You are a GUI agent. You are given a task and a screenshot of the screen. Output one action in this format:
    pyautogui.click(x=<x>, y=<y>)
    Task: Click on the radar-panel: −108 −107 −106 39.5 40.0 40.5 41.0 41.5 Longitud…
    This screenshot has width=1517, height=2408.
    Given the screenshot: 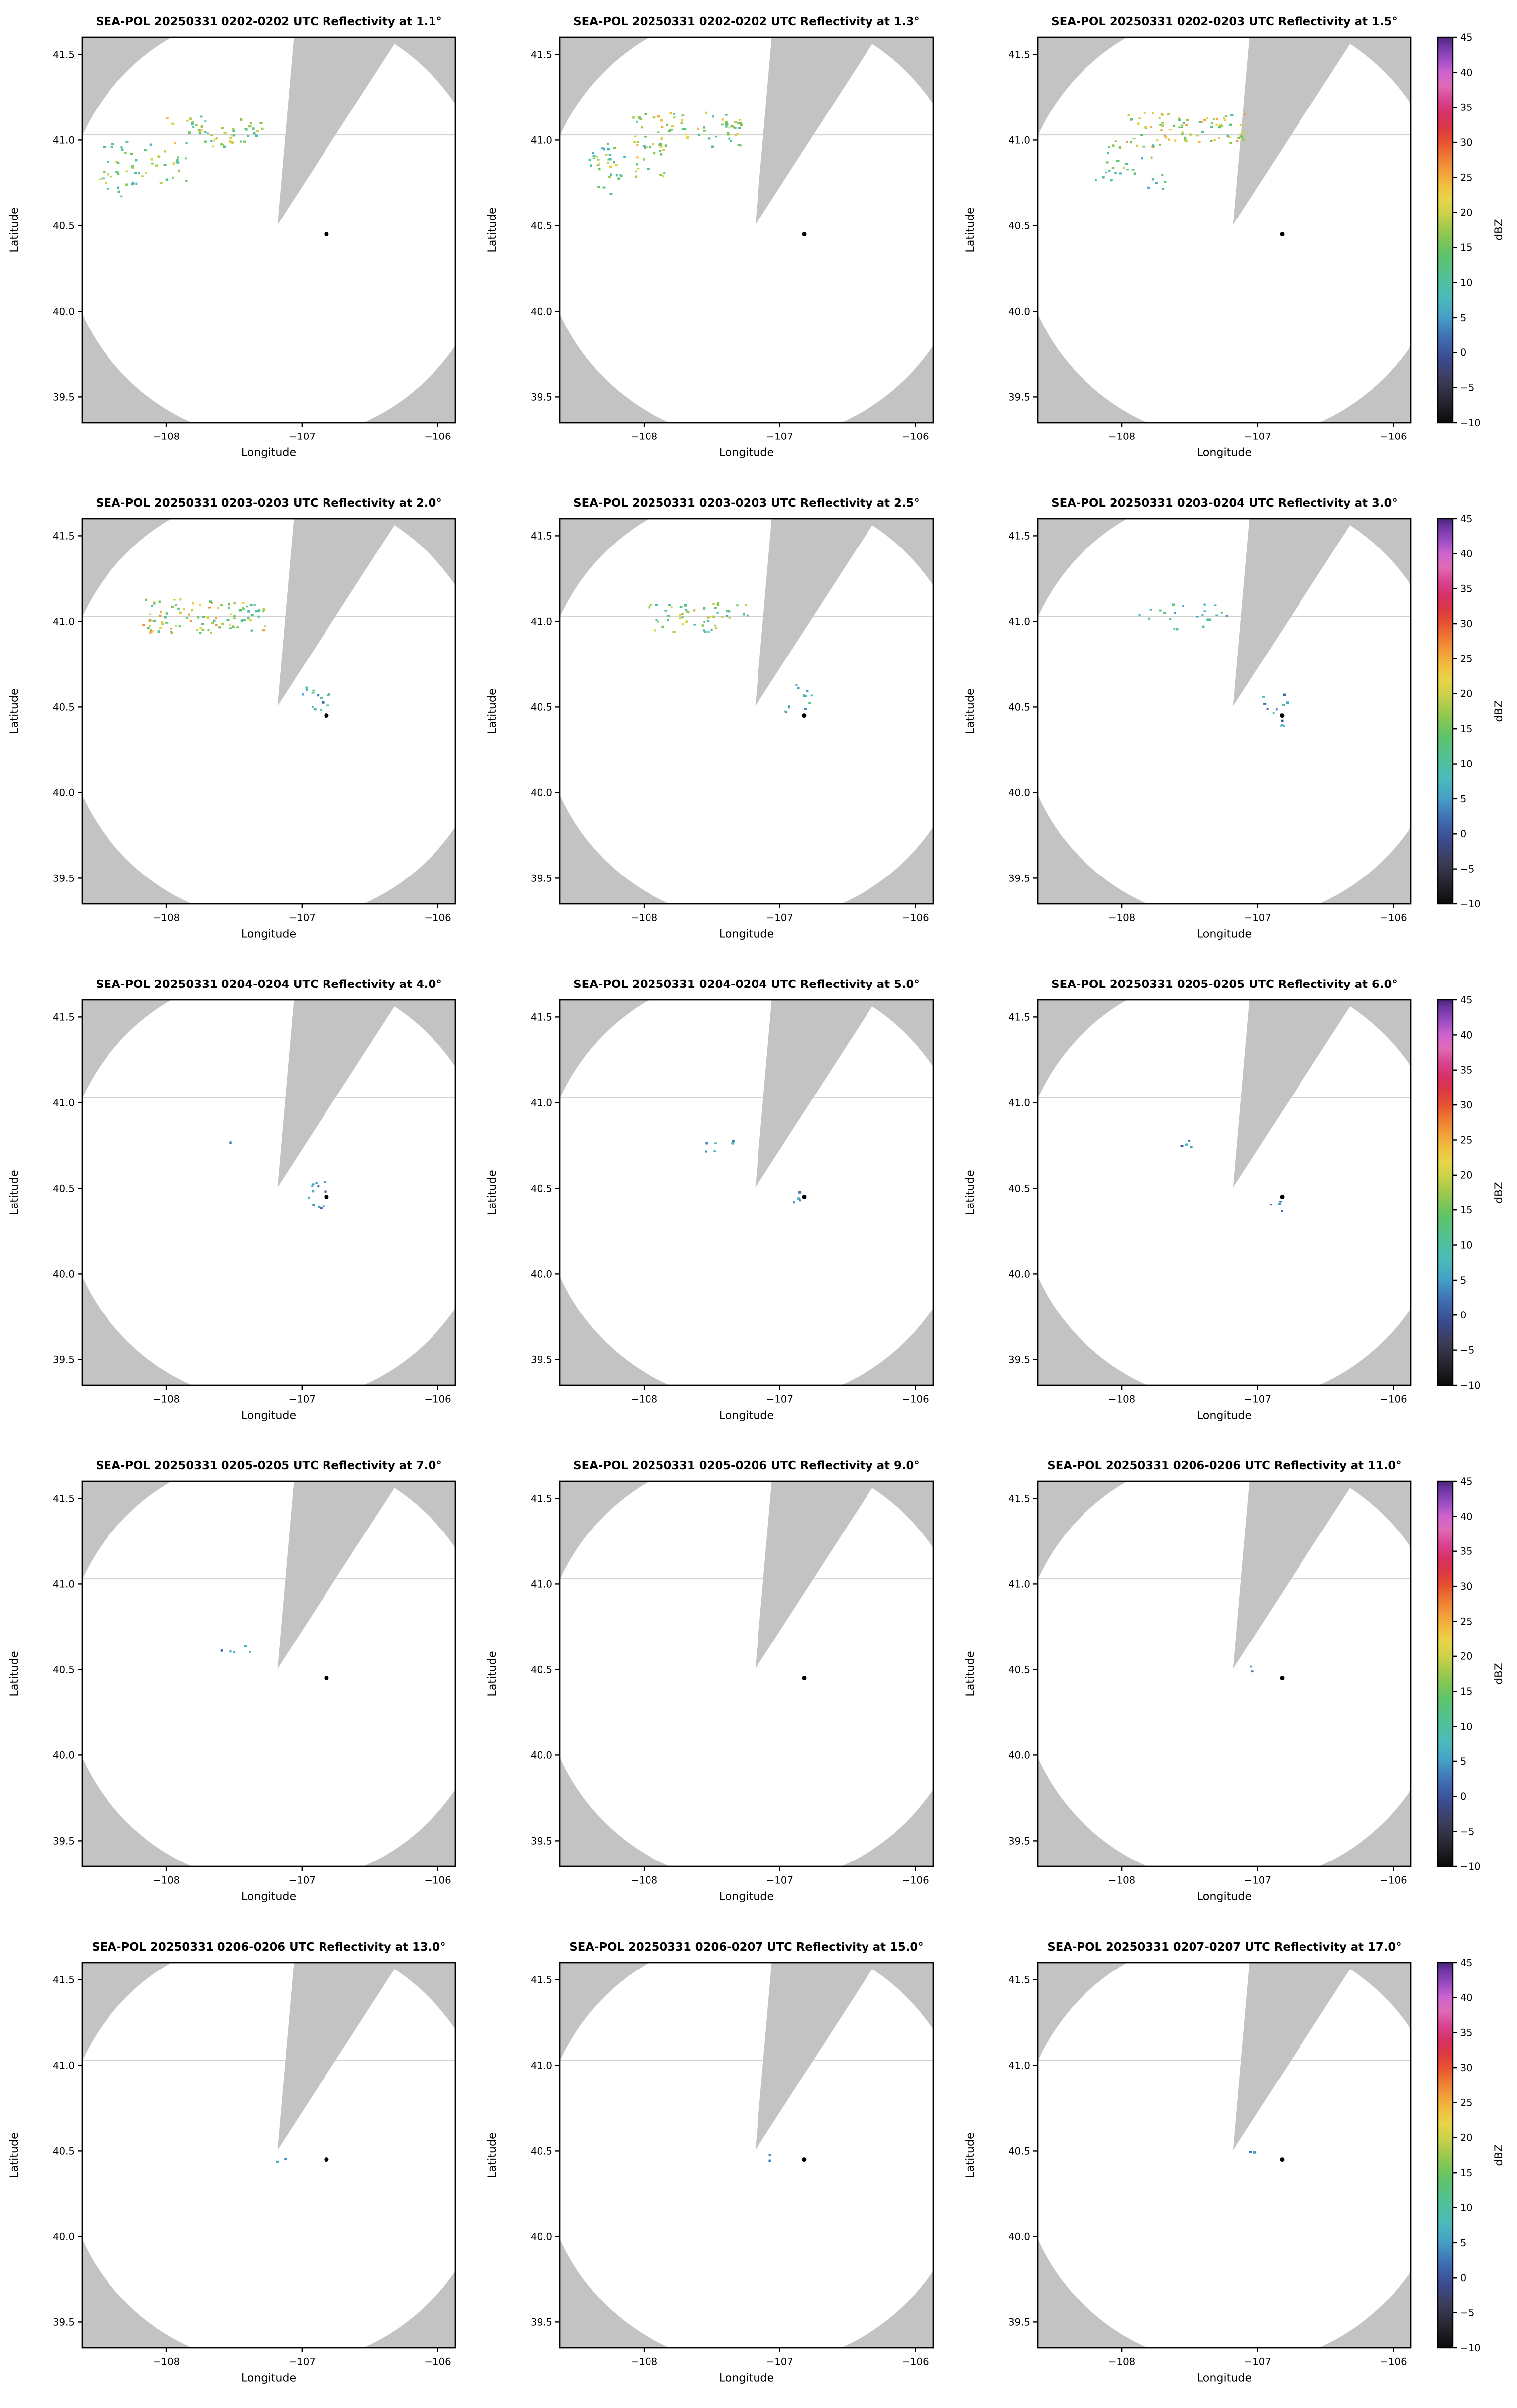 What is the action you would take?
    pyautogui.click(x=710, y=1200)
    